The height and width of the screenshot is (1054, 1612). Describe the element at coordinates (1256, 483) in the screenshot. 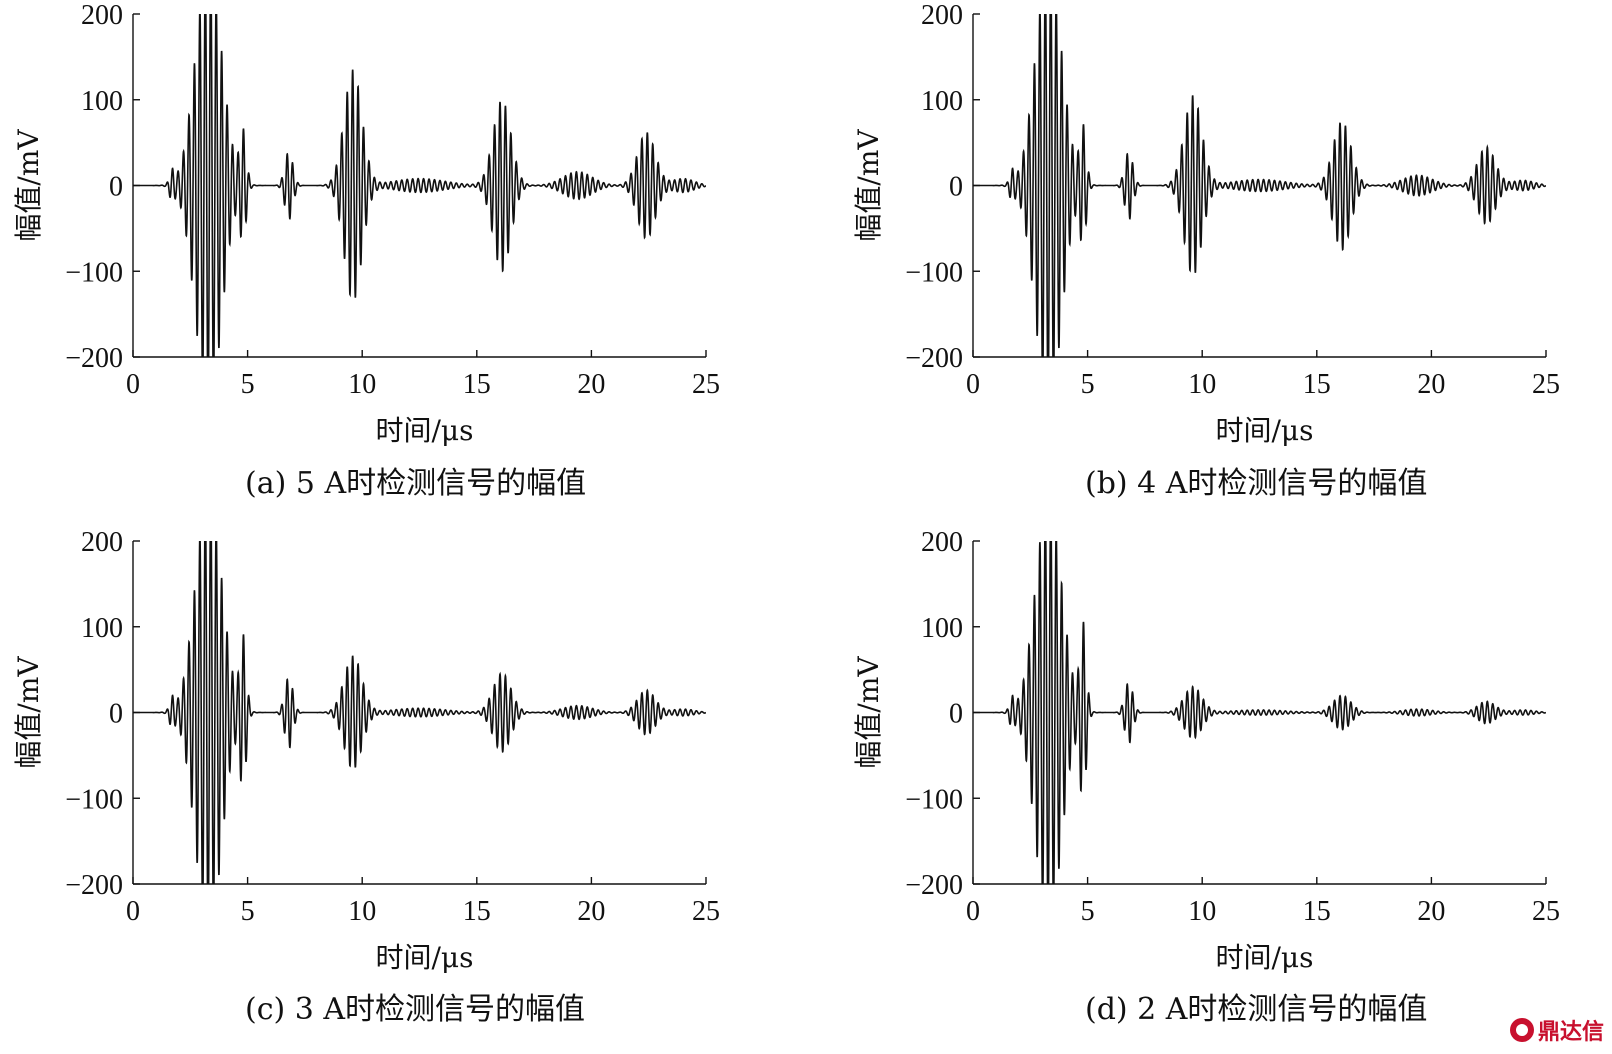

I see `chart-caption-b: (b) 4 A时检测信号的幅值` at that location.